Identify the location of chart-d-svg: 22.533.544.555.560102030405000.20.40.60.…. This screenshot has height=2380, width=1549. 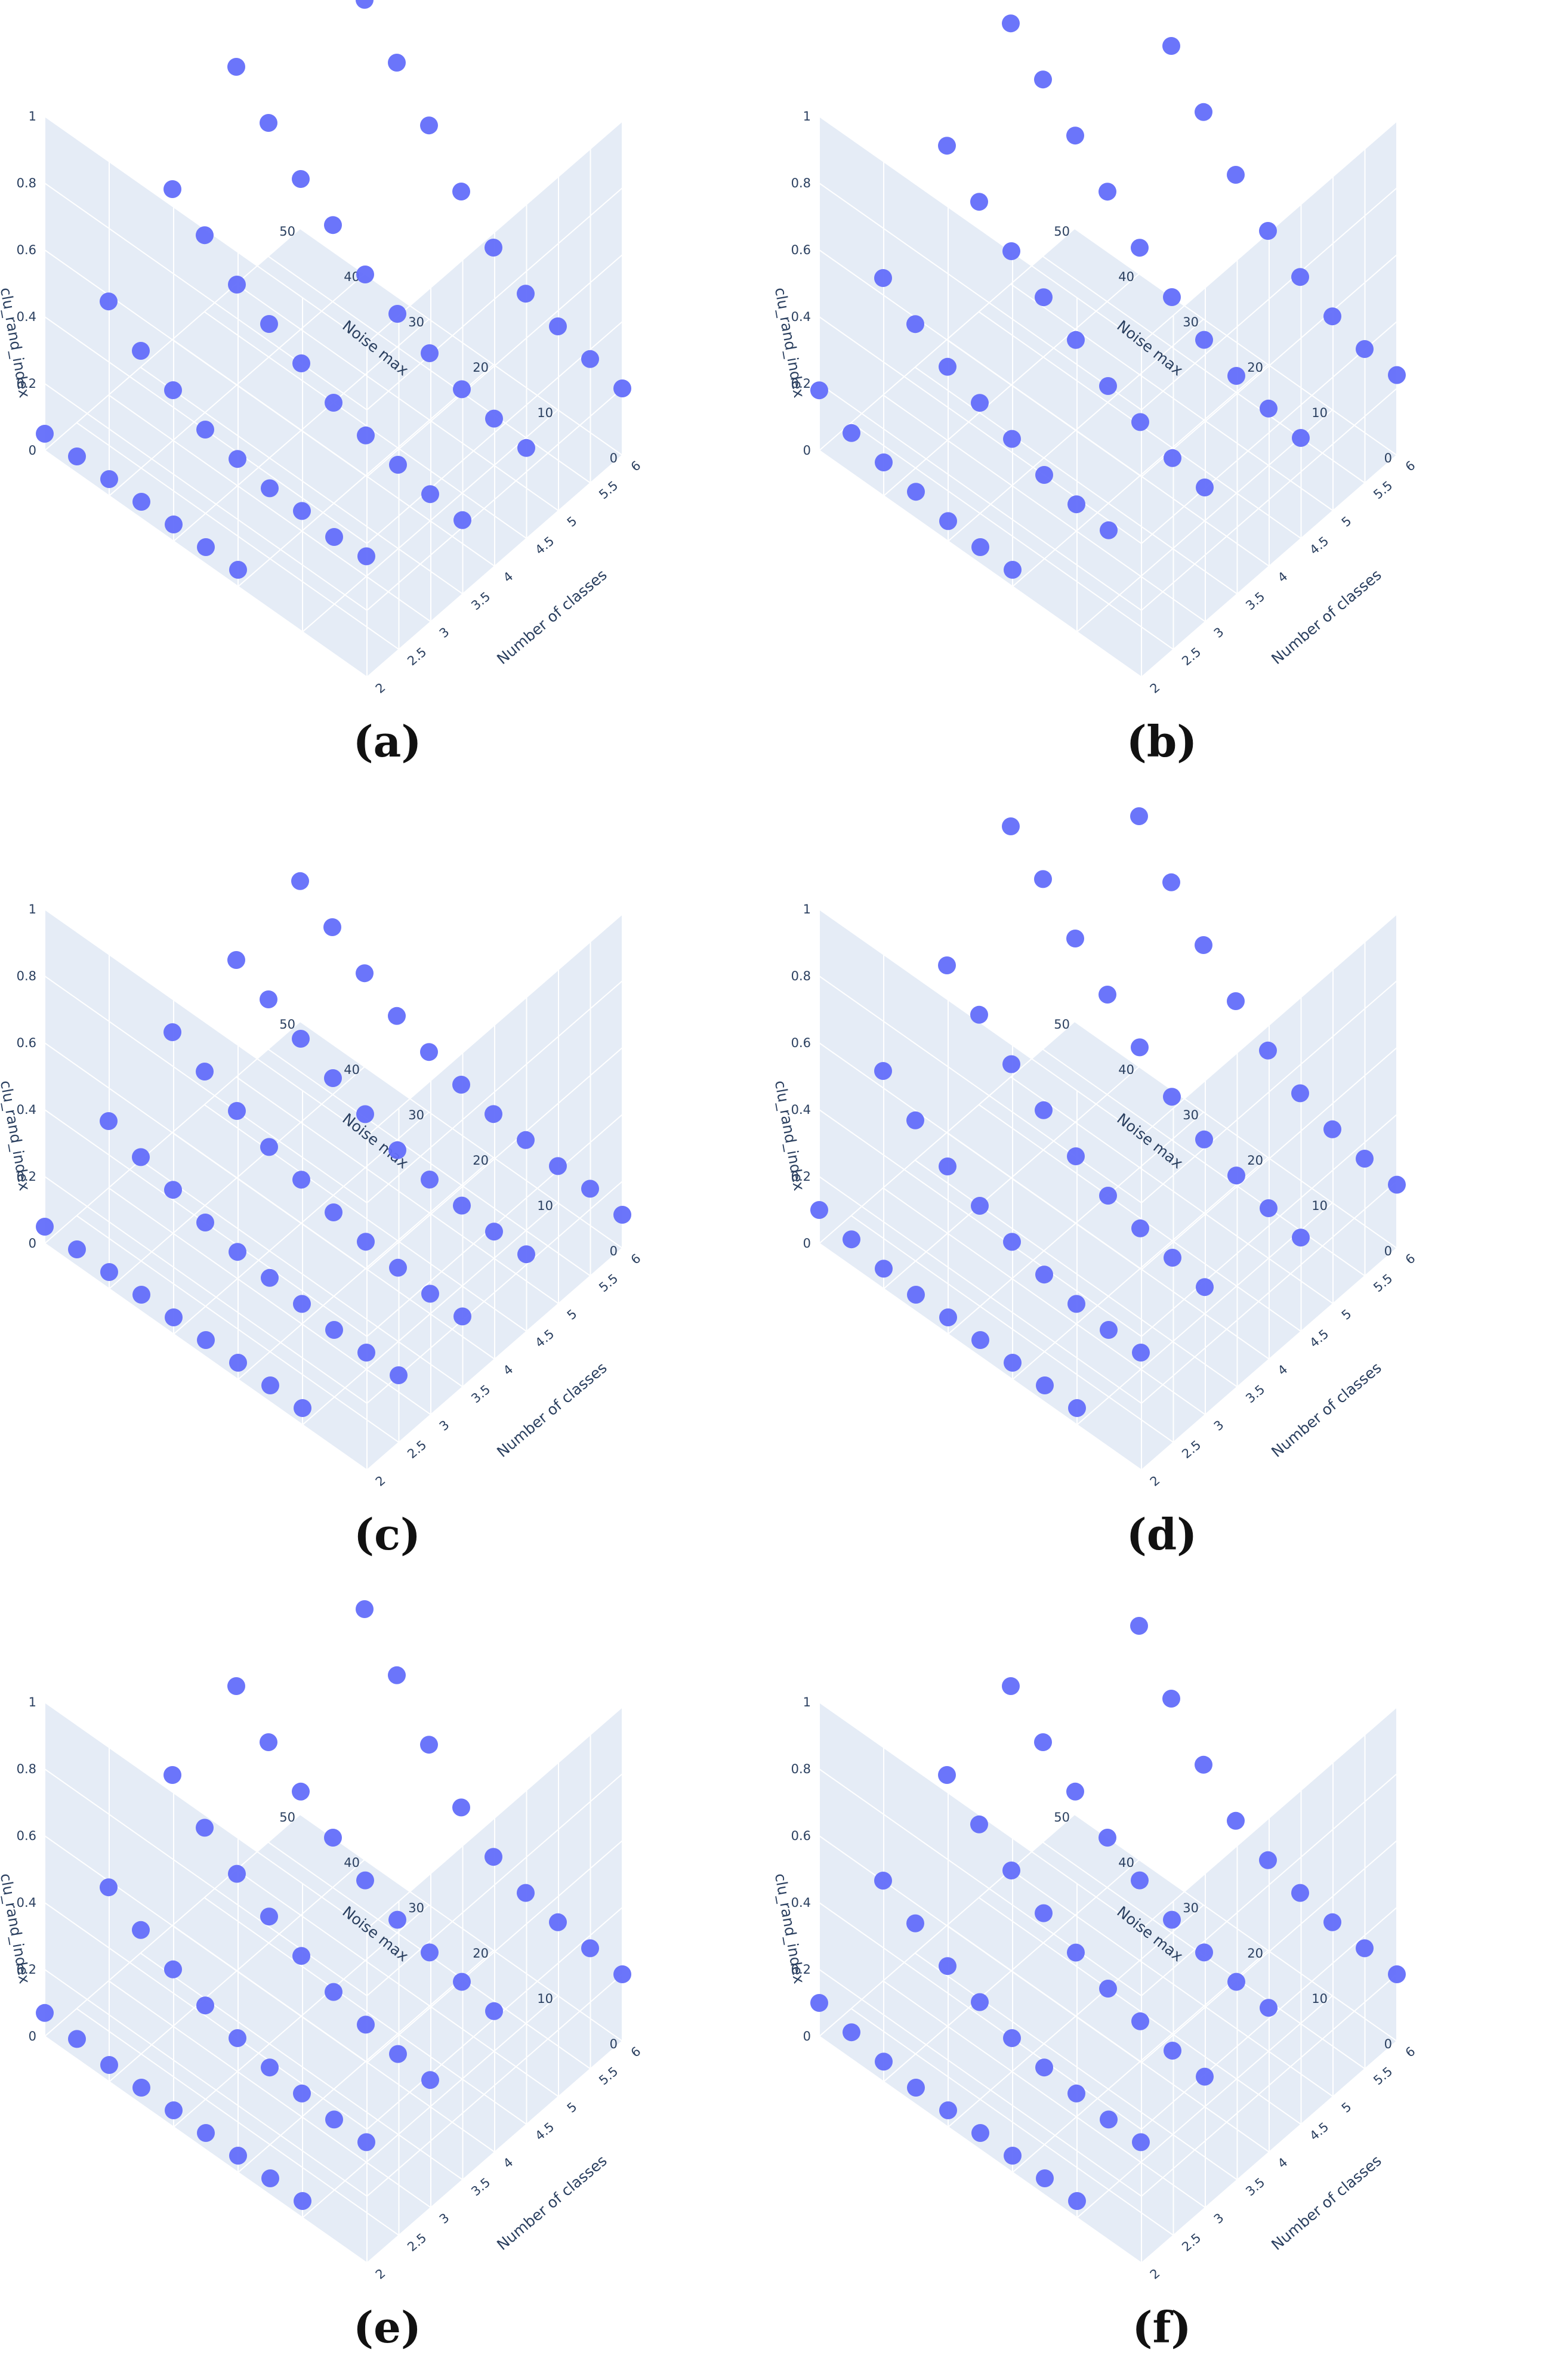
(1096, 1148).